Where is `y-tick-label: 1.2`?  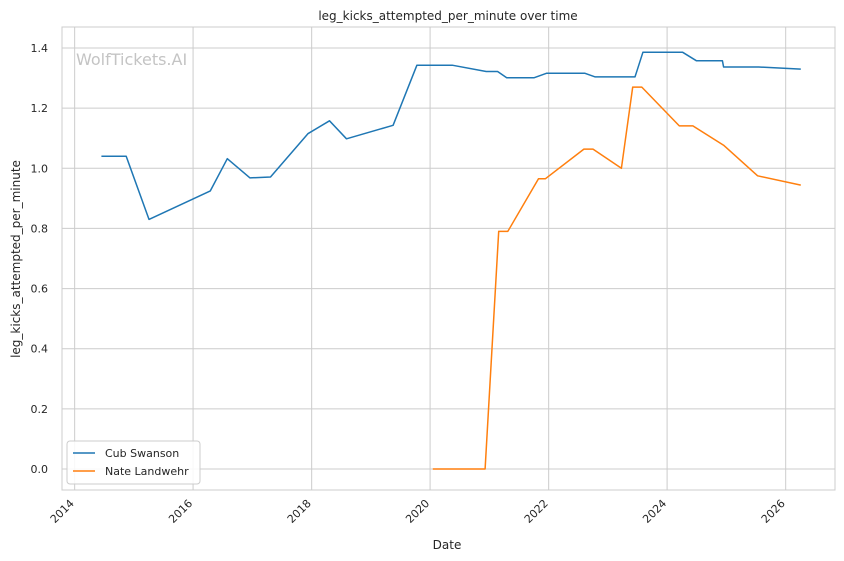 y-tick-label: 1.2 is located at coordinates (40, 108).